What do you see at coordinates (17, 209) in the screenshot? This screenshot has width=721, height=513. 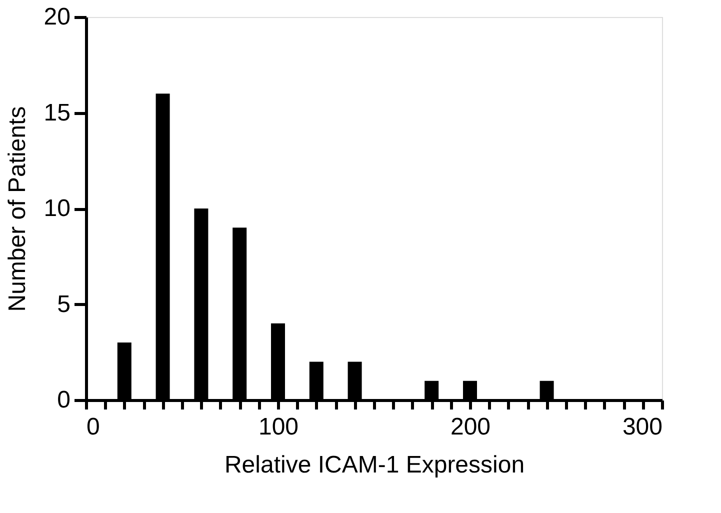 I see `y-axis-title: Number of Patients` at bounding box center [17, 209].